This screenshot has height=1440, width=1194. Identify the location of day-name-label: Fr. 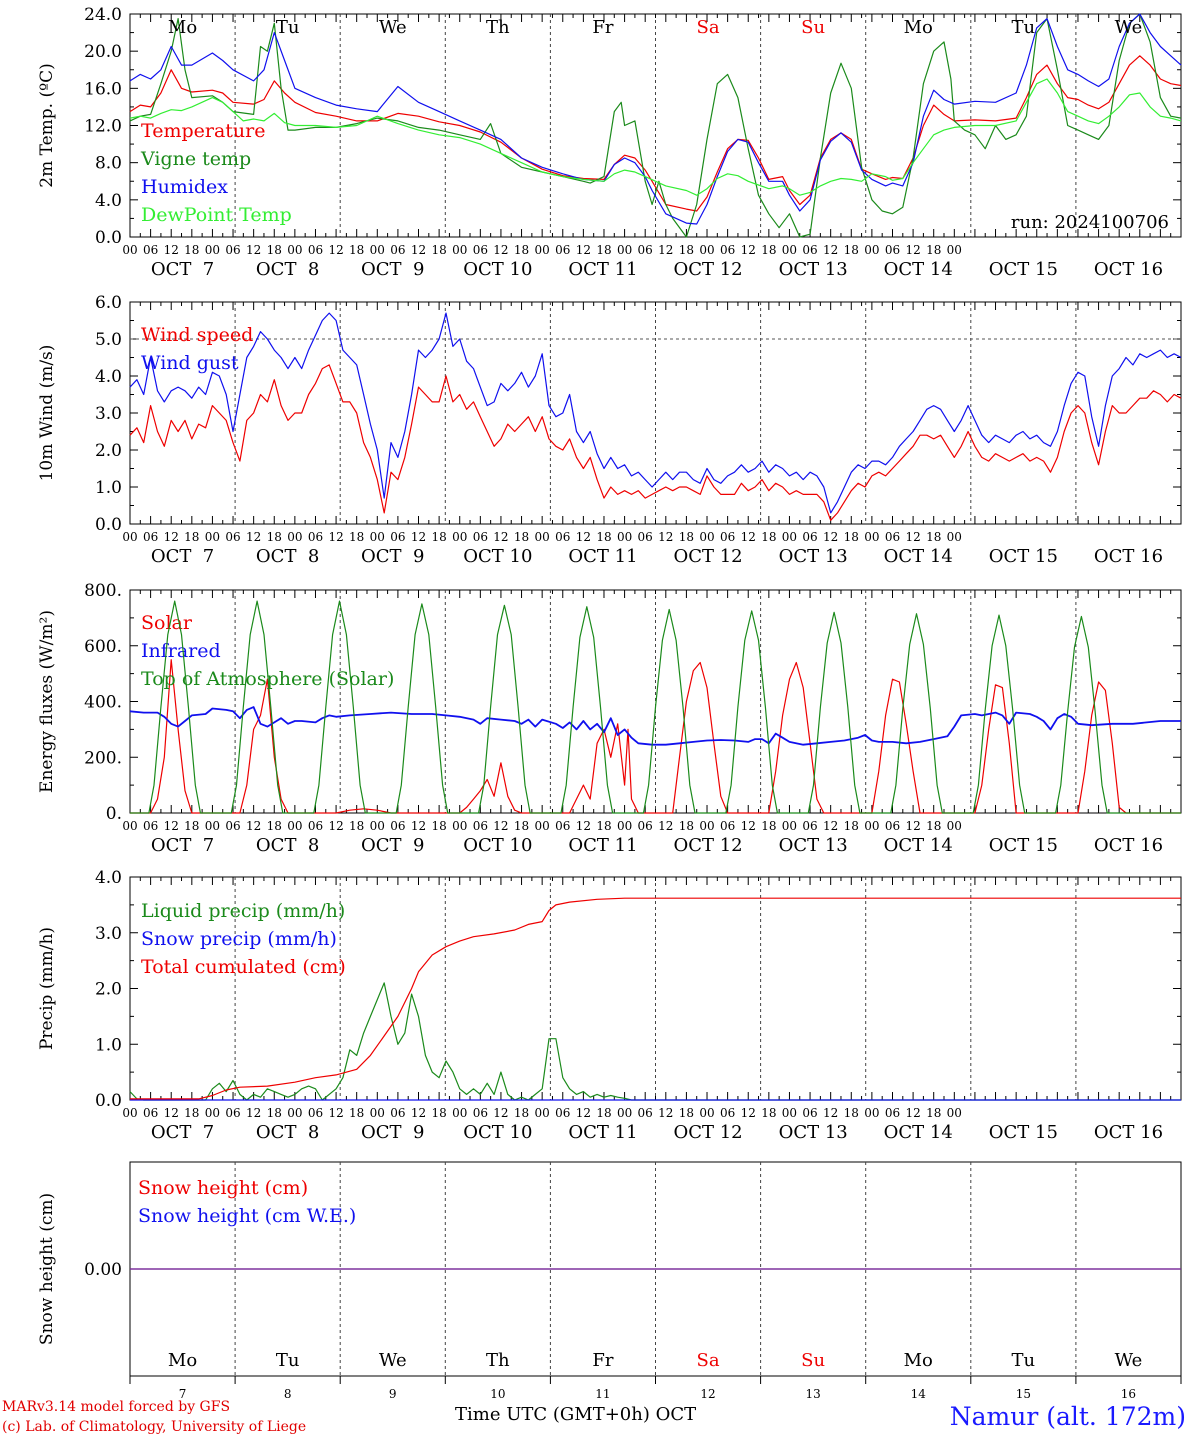
(602, 1360).